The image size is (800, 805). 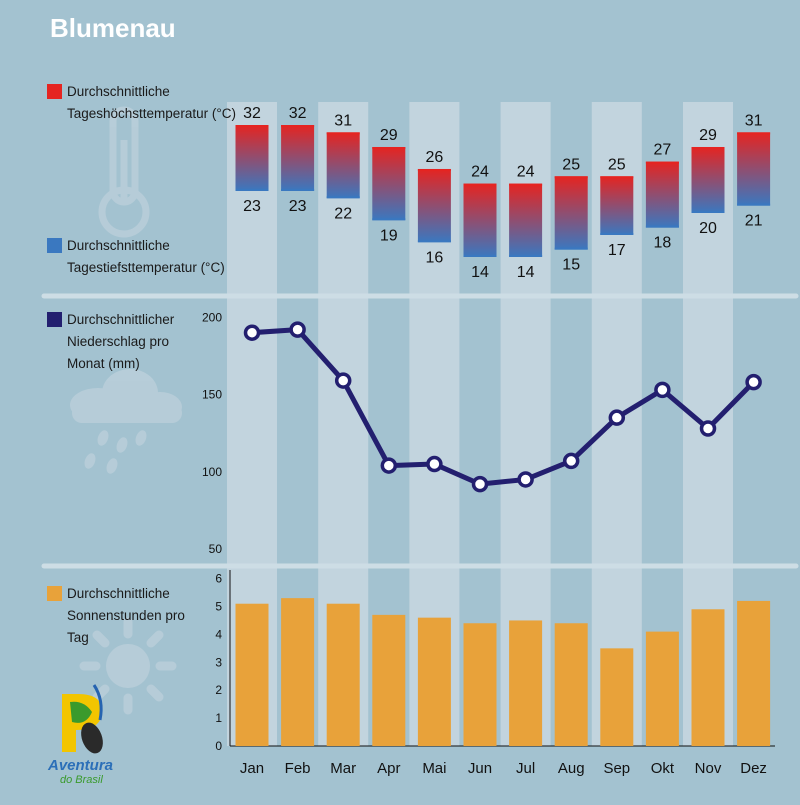 I want to click on month-label-nov: Nov, so click(x=708, y=768).